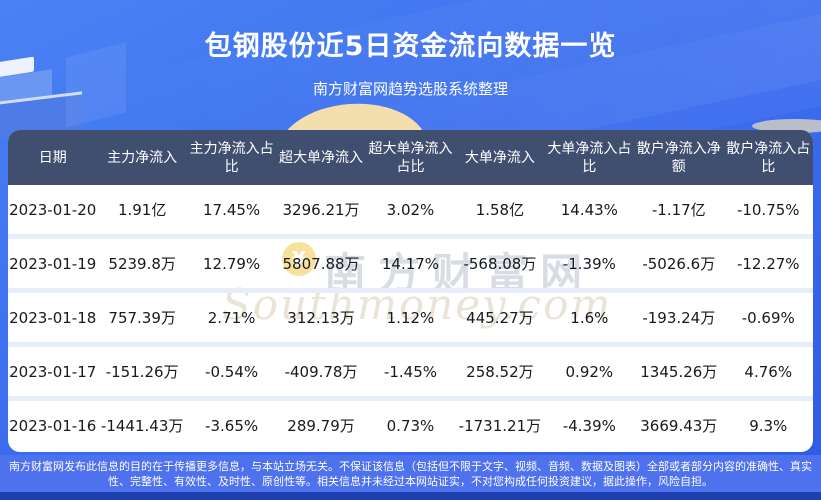 The image size is (821, 500). Describe the element at coordinates (231, 372) in the screenshot. I see `value-cell: -0.54%` at that location.